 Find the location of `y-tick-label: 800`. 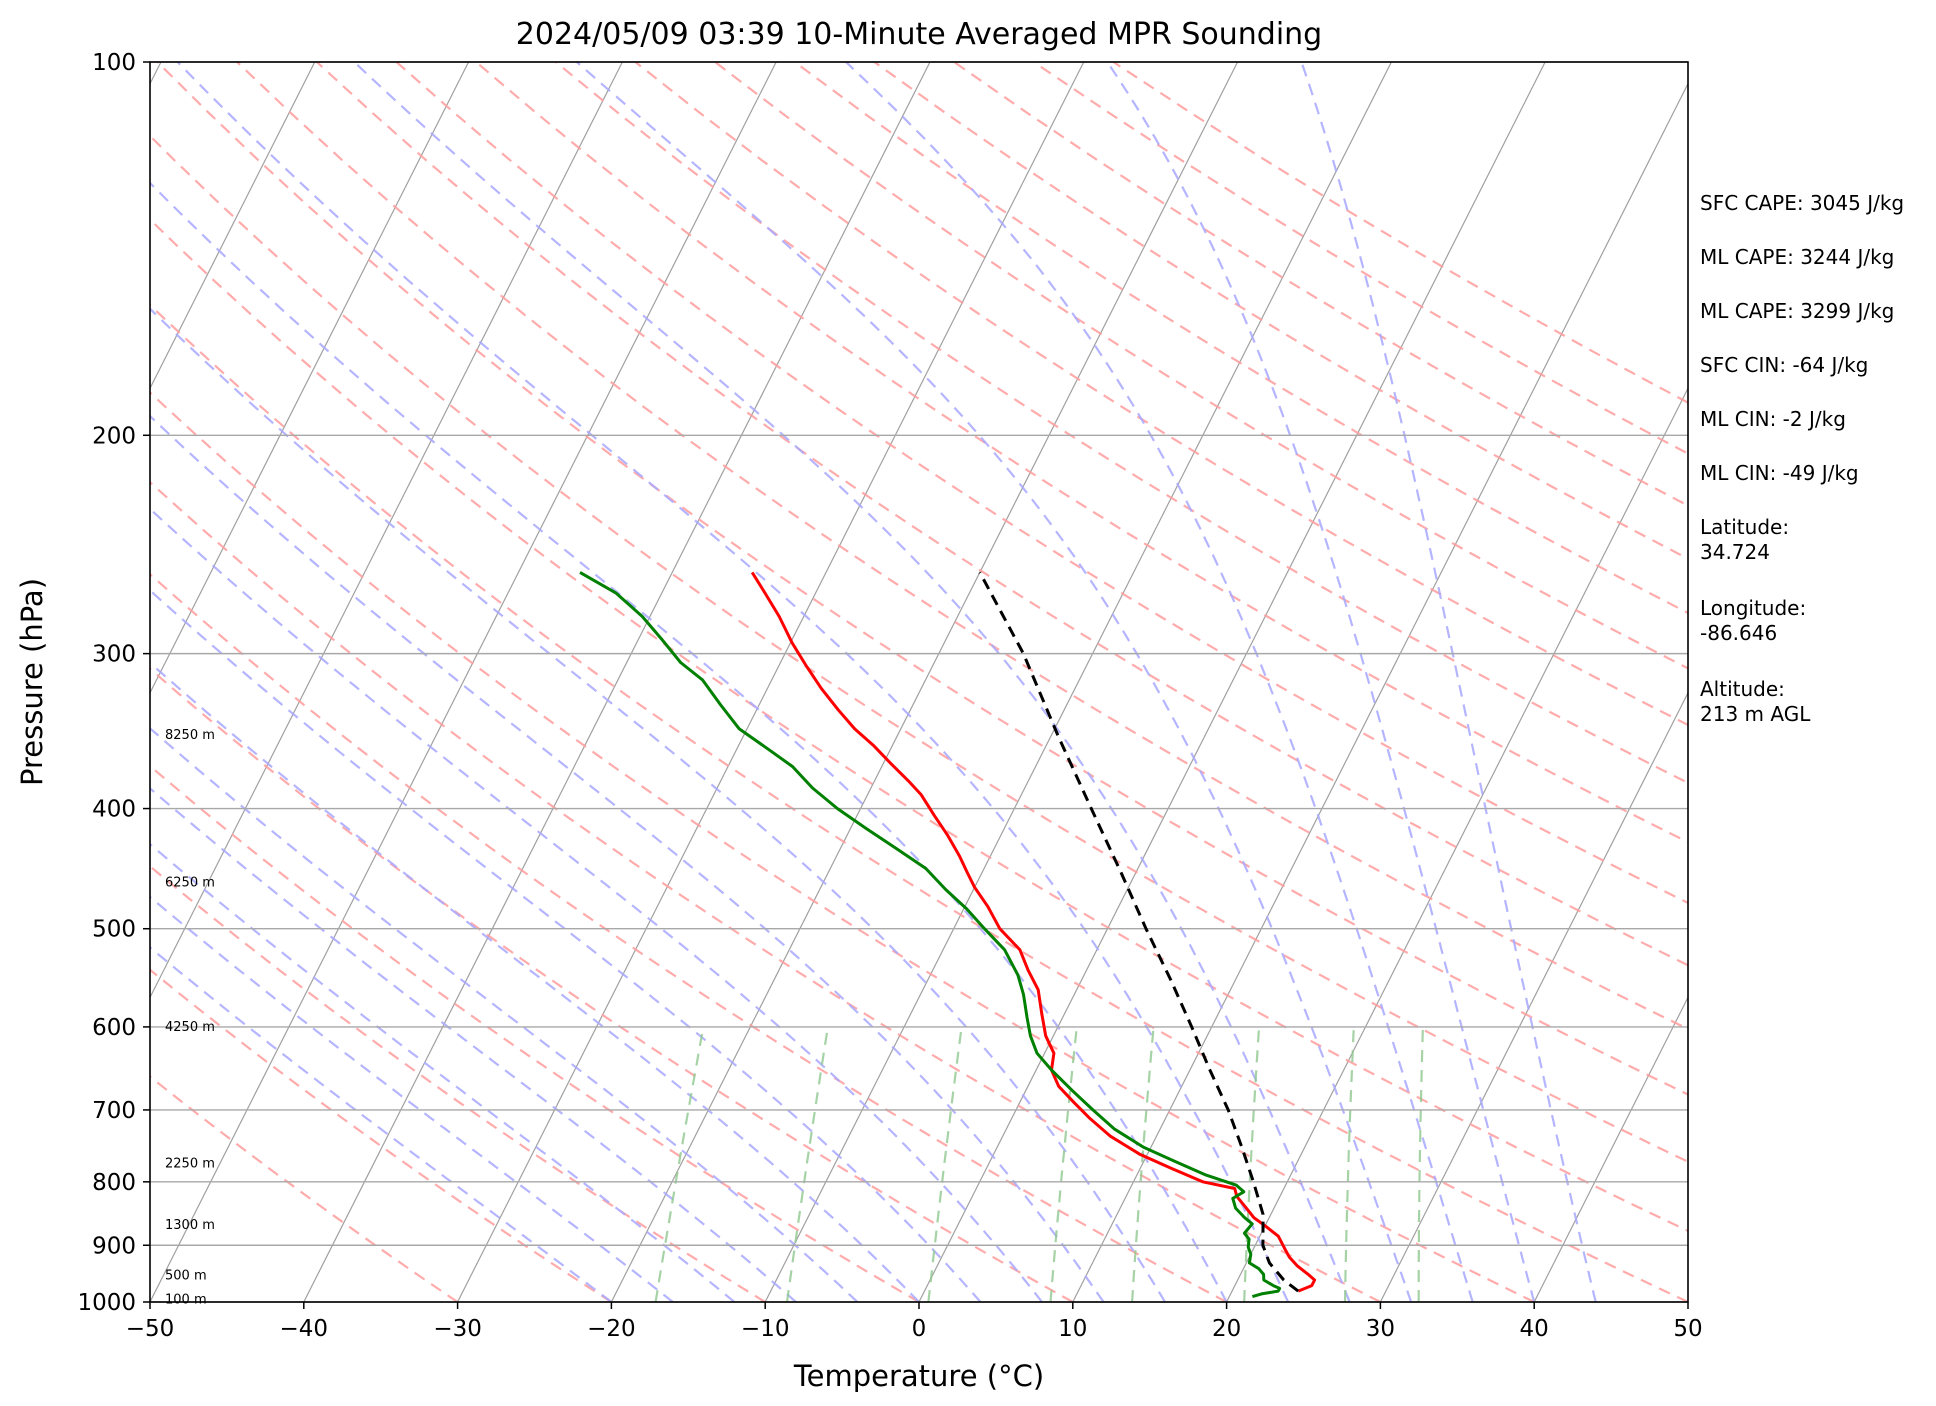

y-tick-label: 800 is located at coordinates (114, 1183).